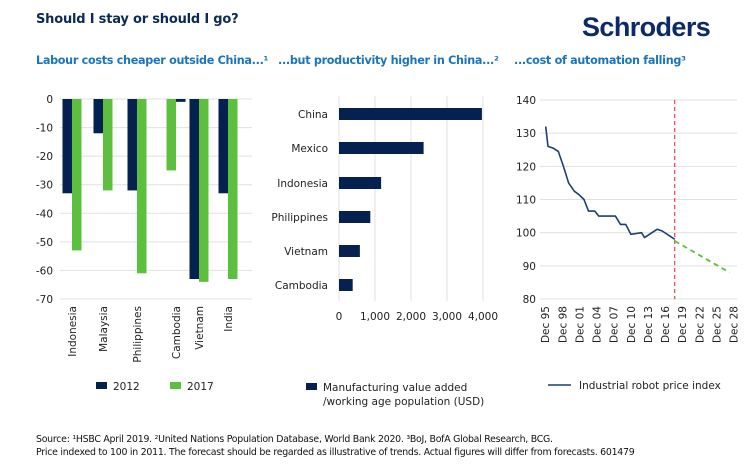 This screenshot has width=756, height=475. Describe the element at coordinates (306, 252) in the screenshot. I see `chart2-y-tick-label: Vietnam` at that location.